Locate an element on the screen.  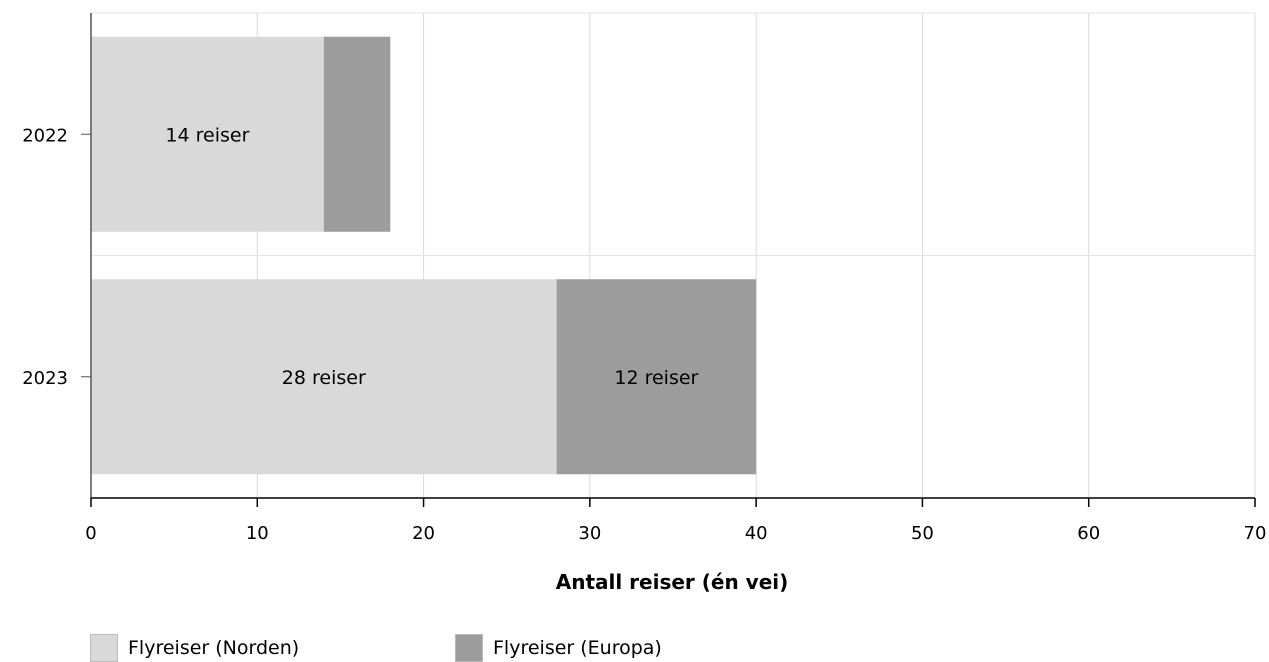
x-tick-labels: 0 10 20 30 40 50 60 70 is located at coordinates (675, 533).